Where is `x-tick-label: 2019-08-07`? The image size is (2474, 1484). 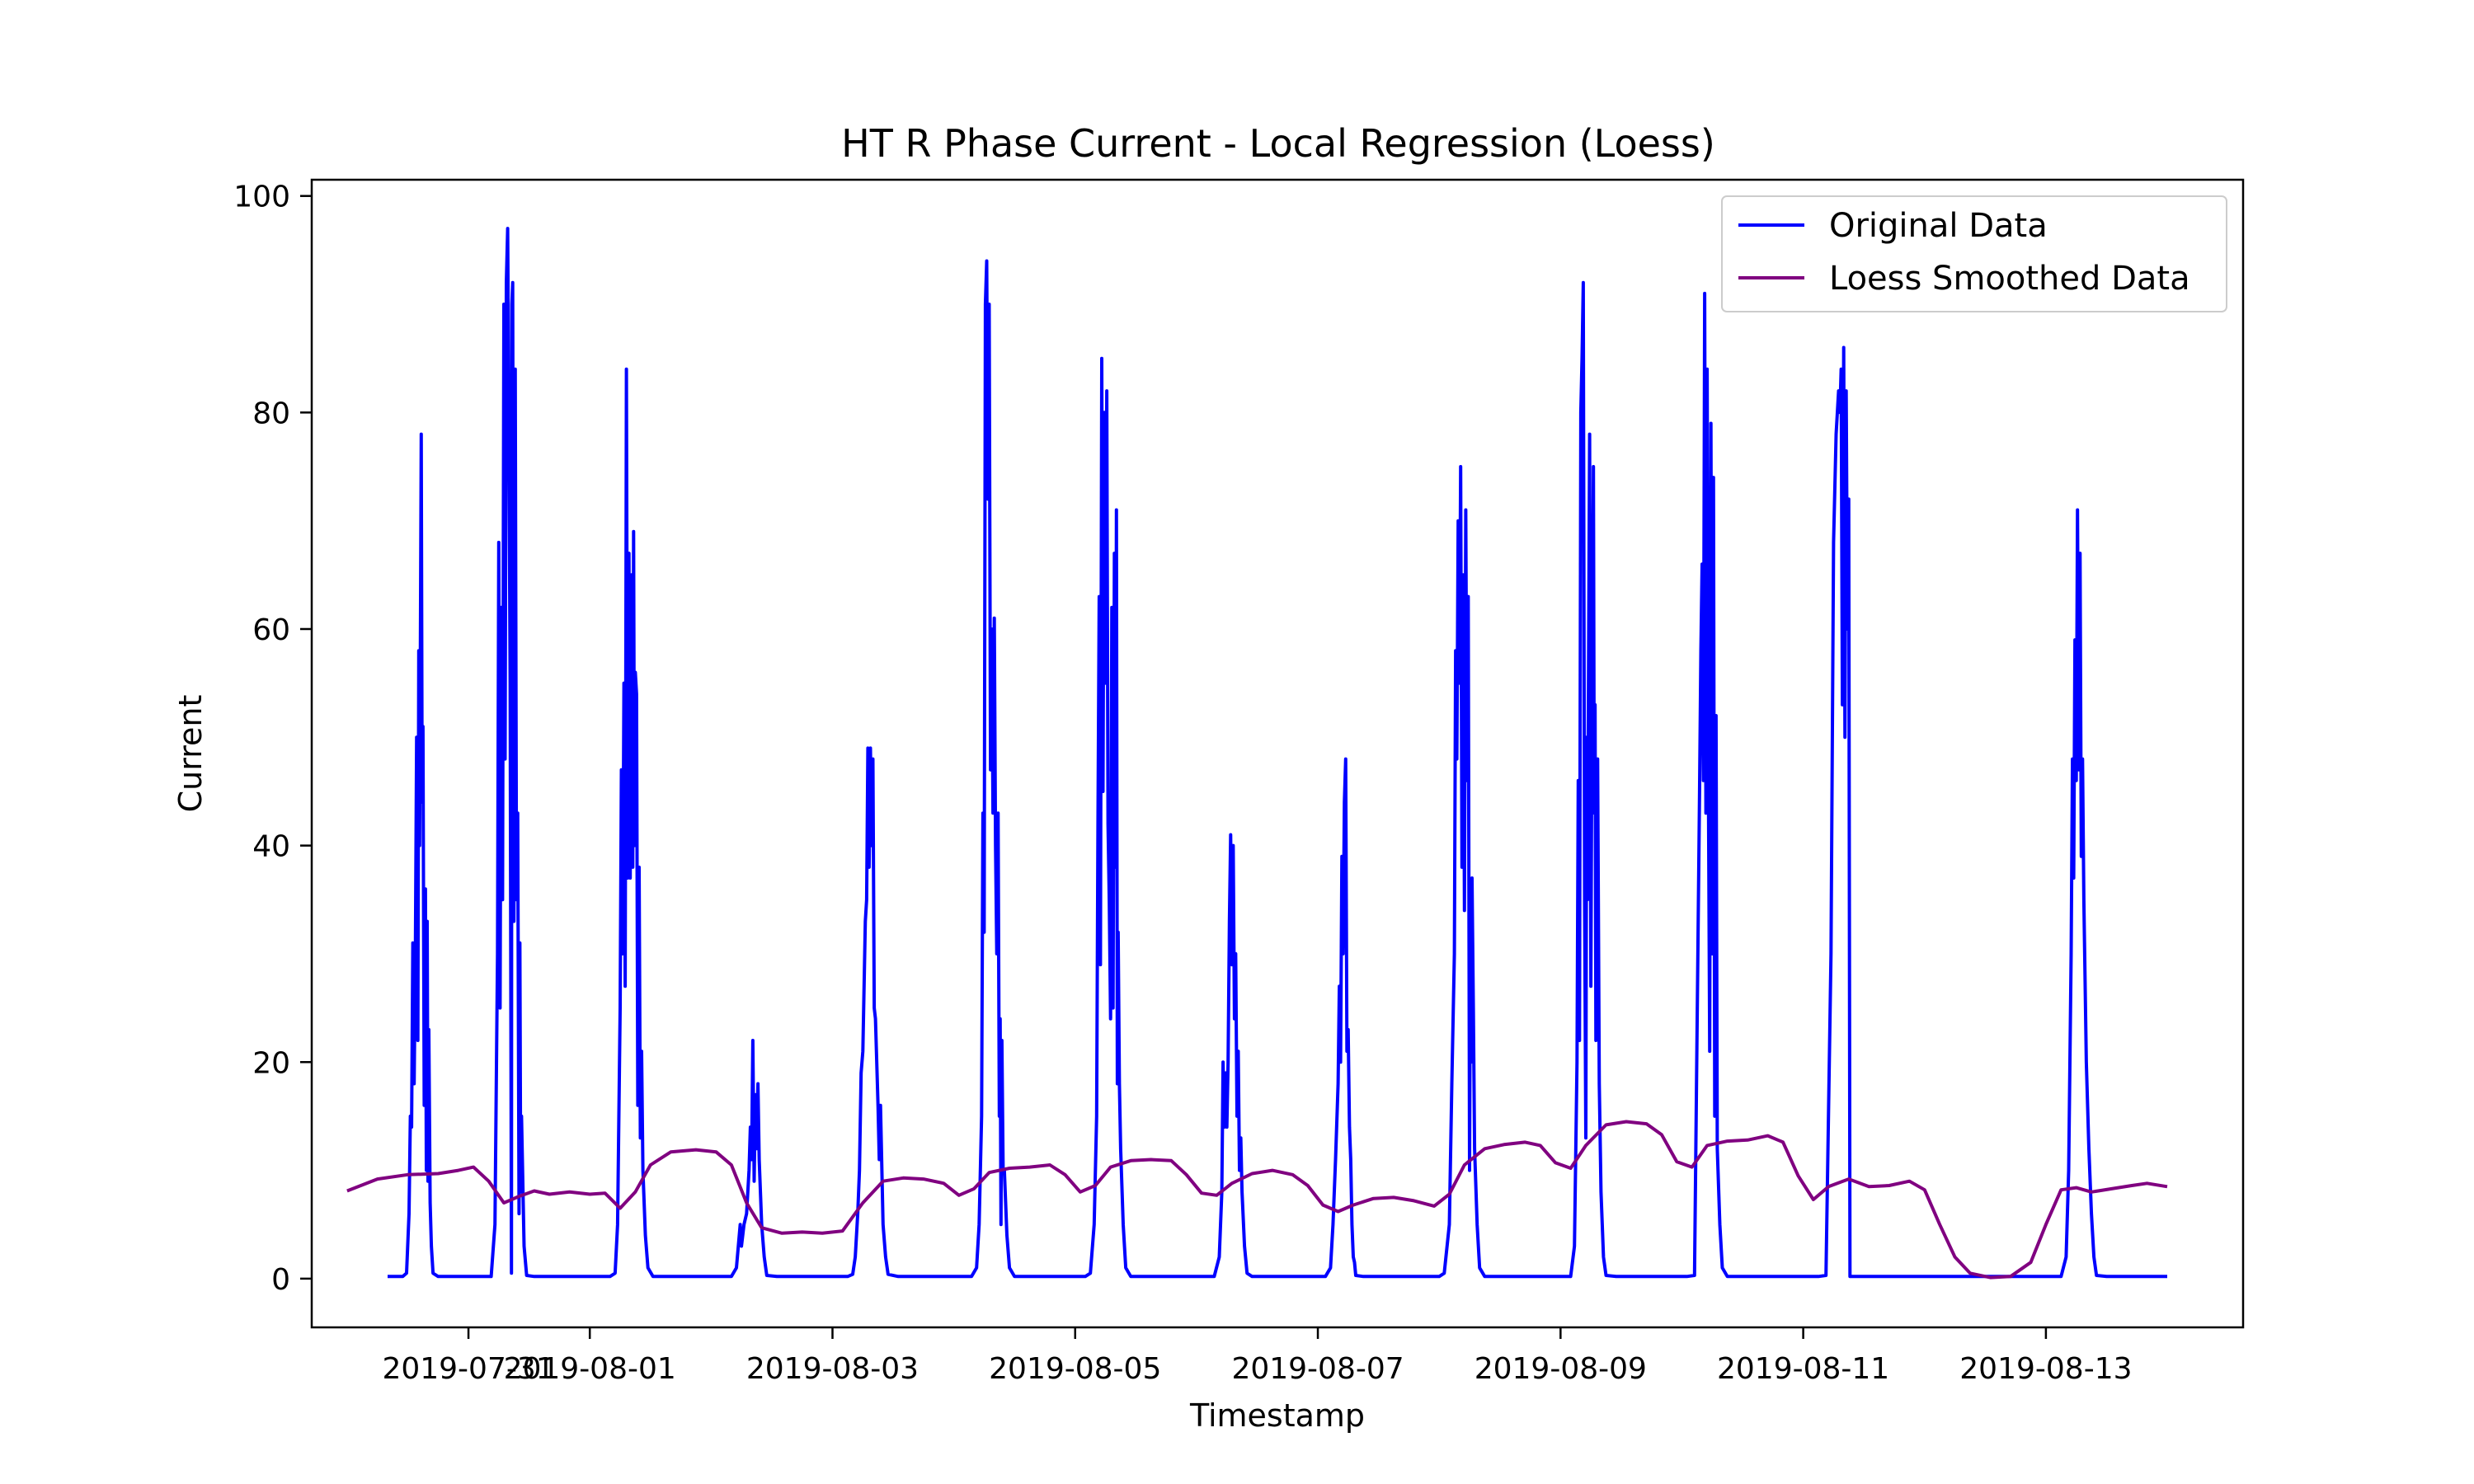 x-tick-label: 2019-08-07 is located at coordinates (1317, 1369).